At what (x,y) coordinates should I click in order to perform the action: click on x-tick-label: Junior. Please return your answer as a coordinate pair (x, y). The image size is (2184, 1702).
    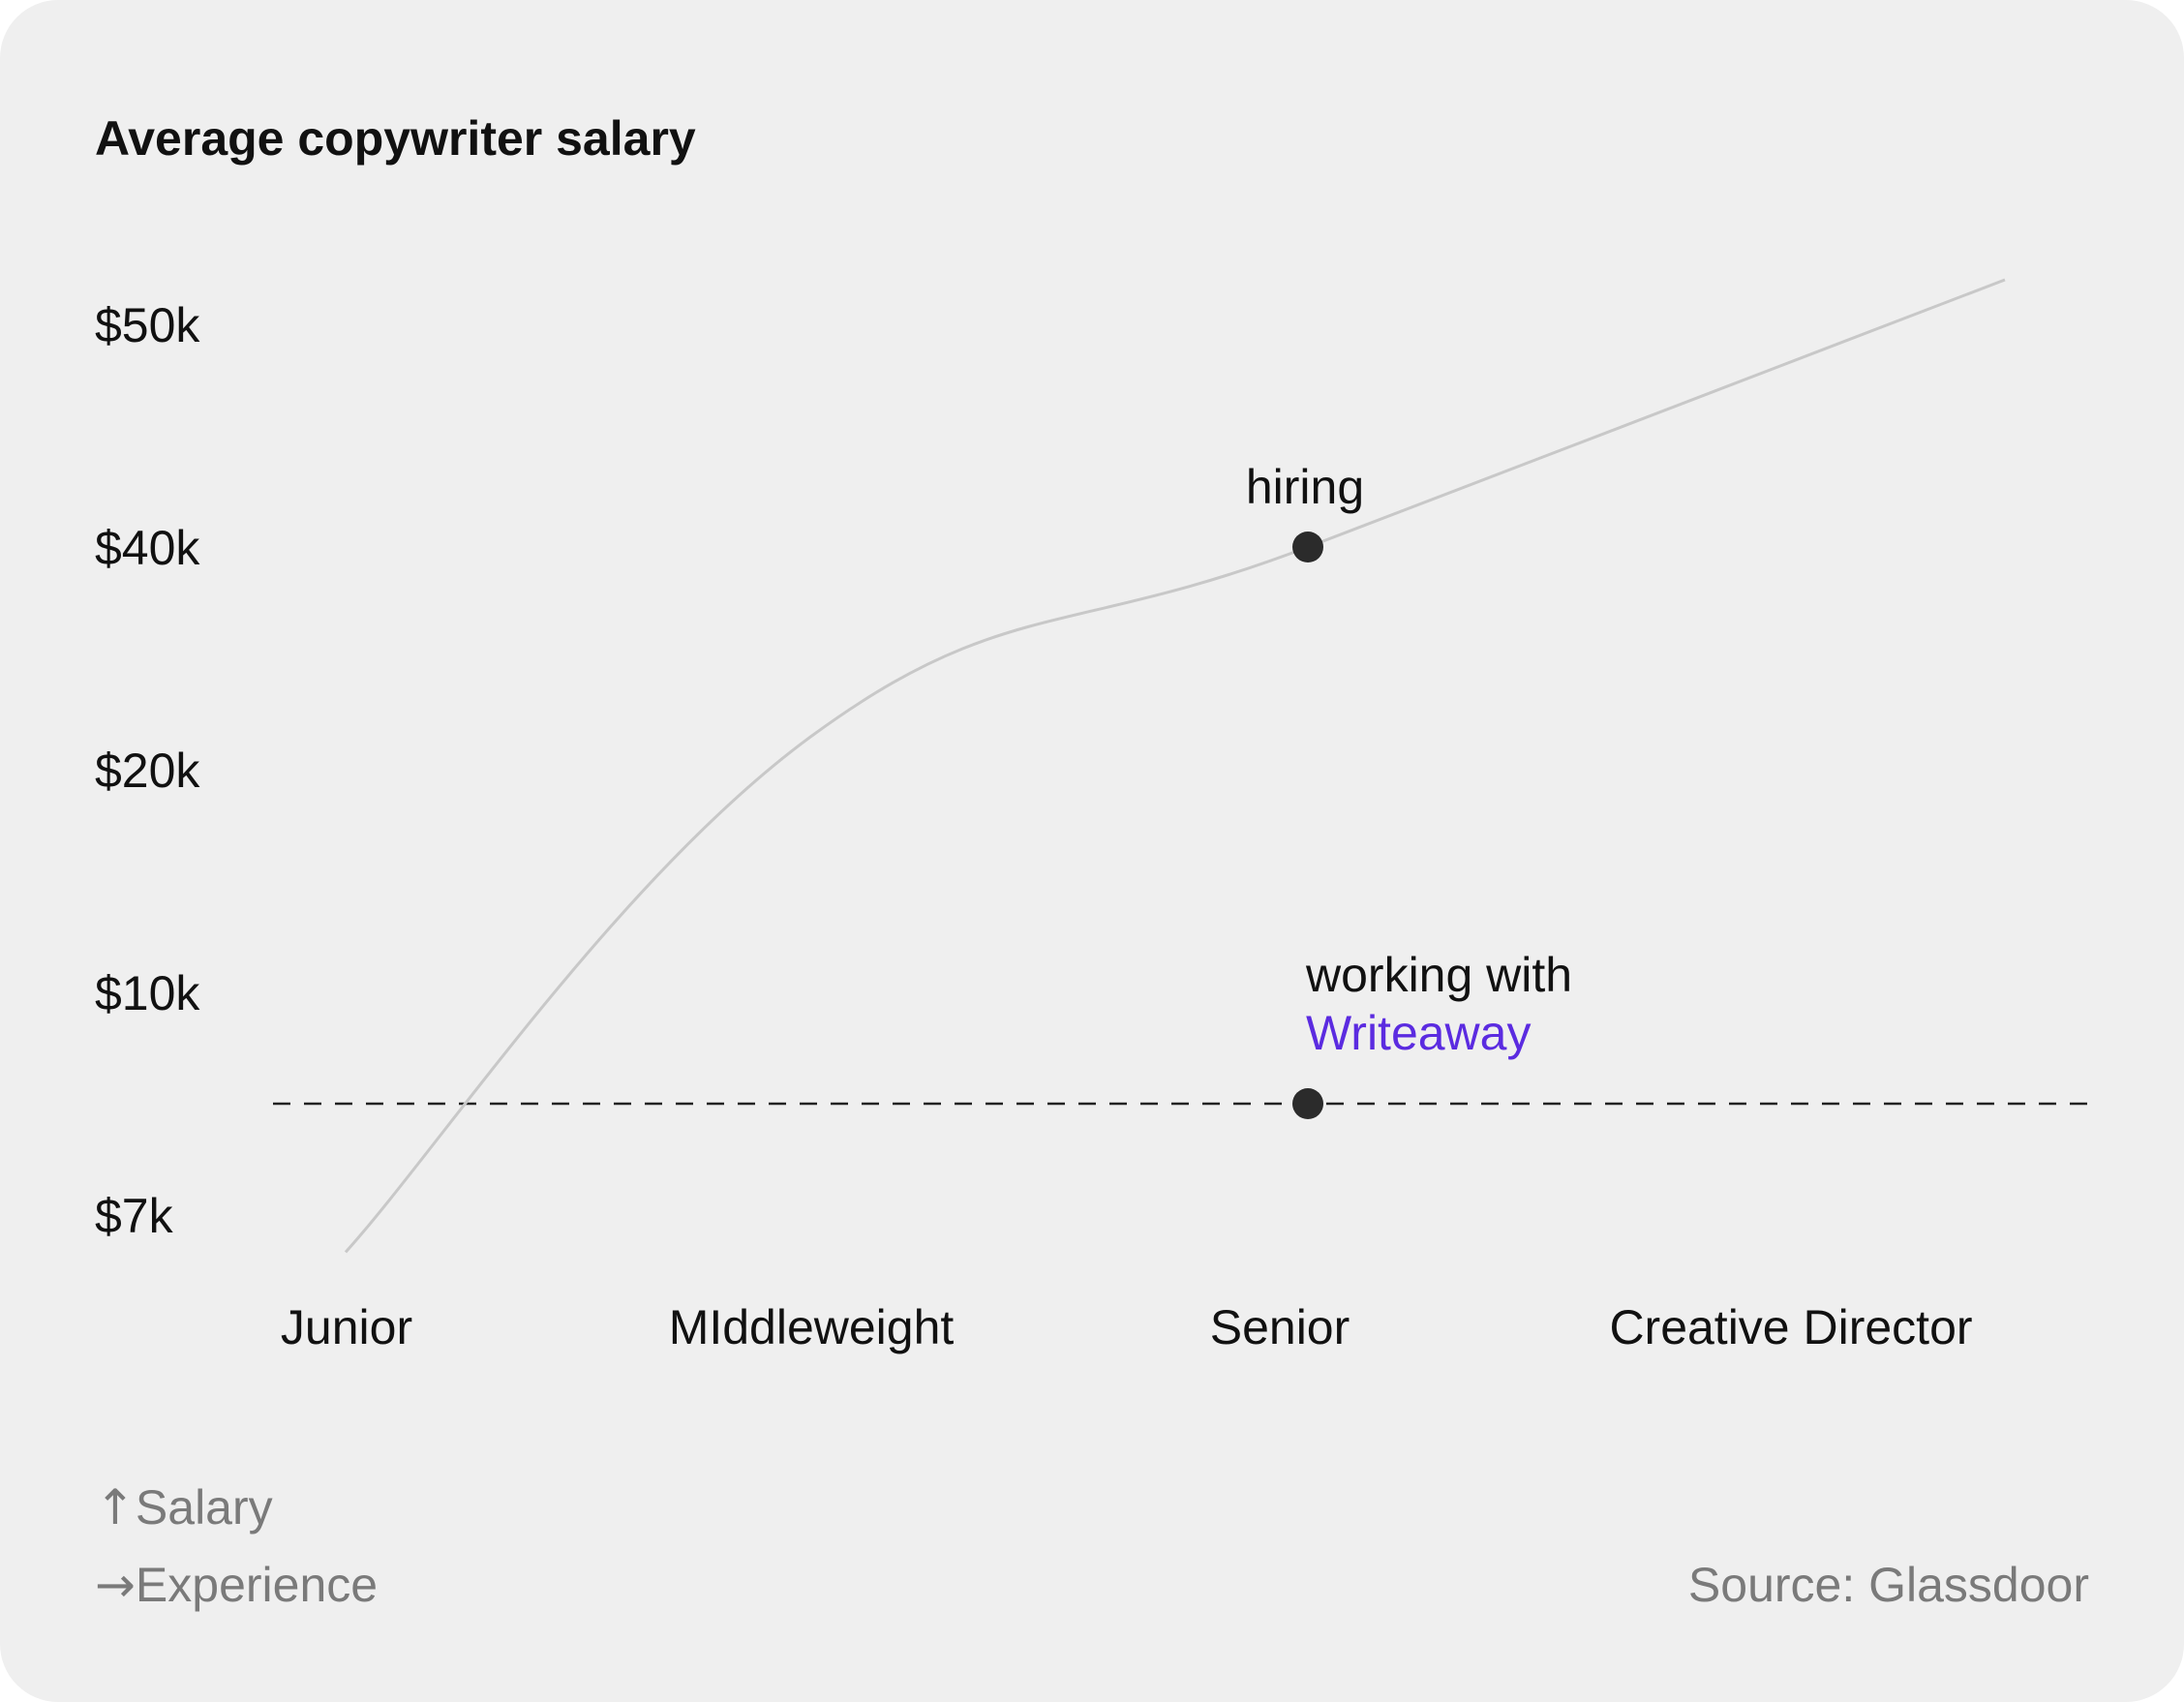
    Looking at the image, I should click on (347, 1327).